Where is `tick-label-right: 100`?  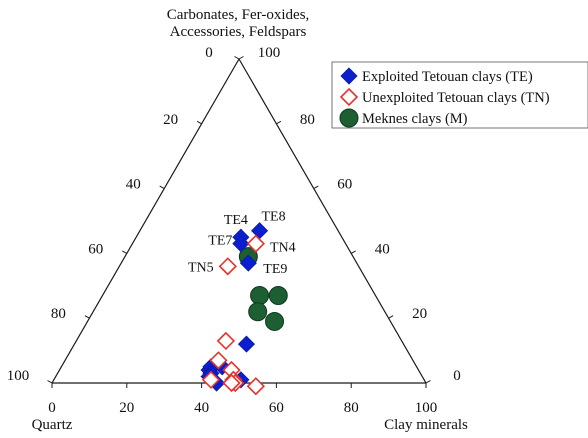
tick-label-right: 100 is located at coordinates (269, 53).